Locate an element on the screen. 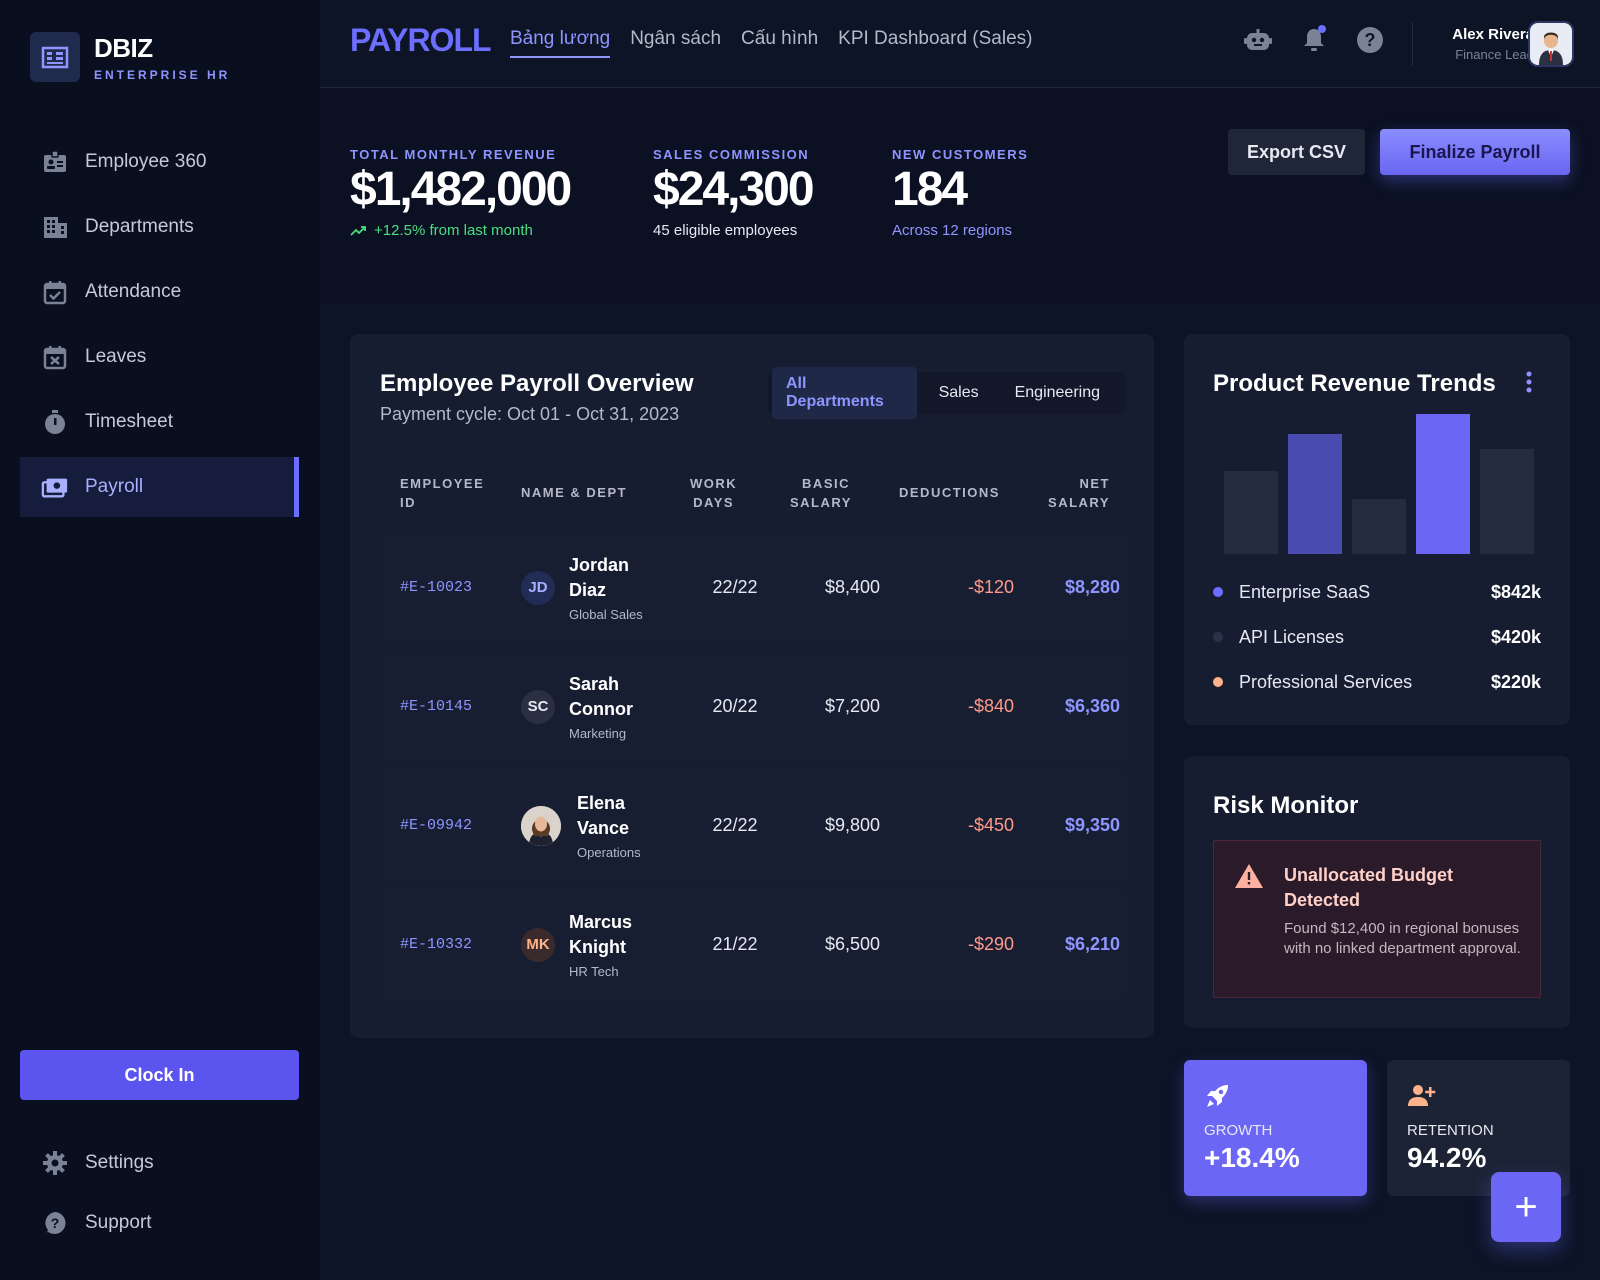  retention-label: RETENTION is located at coordinates (1450, 1130).